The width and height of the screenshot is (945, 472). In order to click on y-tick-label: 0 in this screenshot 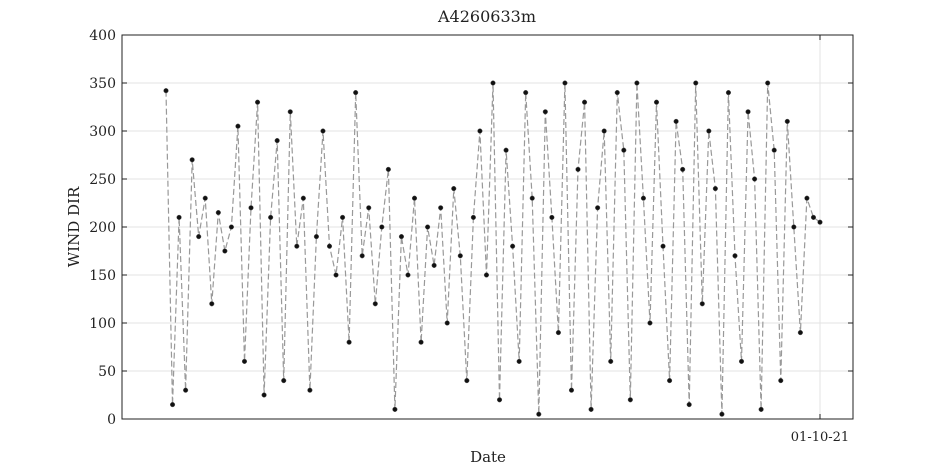, I will do `click(111, 420)`.